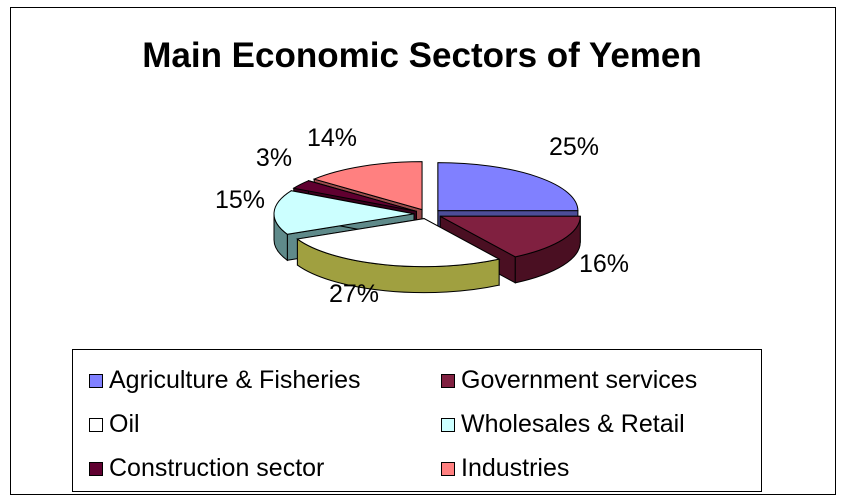  Describe the element at coordinates (574, 147) in the screenshot. I see `slice-label-agriculture: 25%` at that location.